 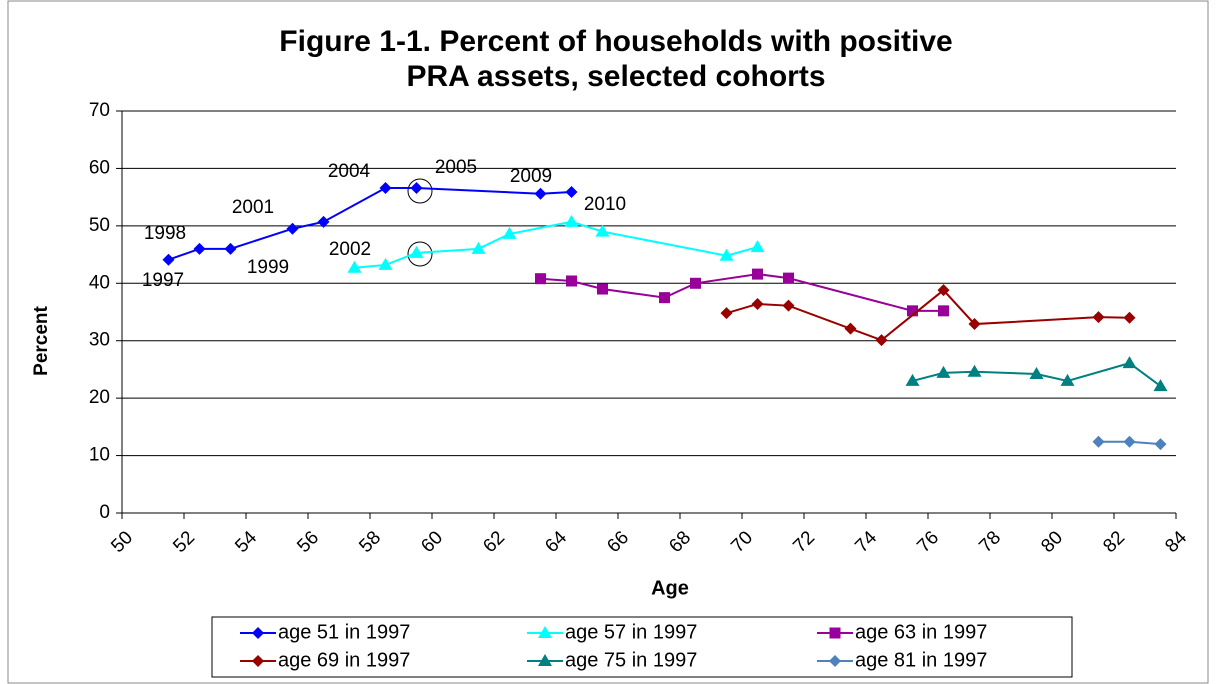 What do you see at coordinates (432, 542) in the screenshot?
I see `x-tick-label: 60` at bounding box center [432, 542].